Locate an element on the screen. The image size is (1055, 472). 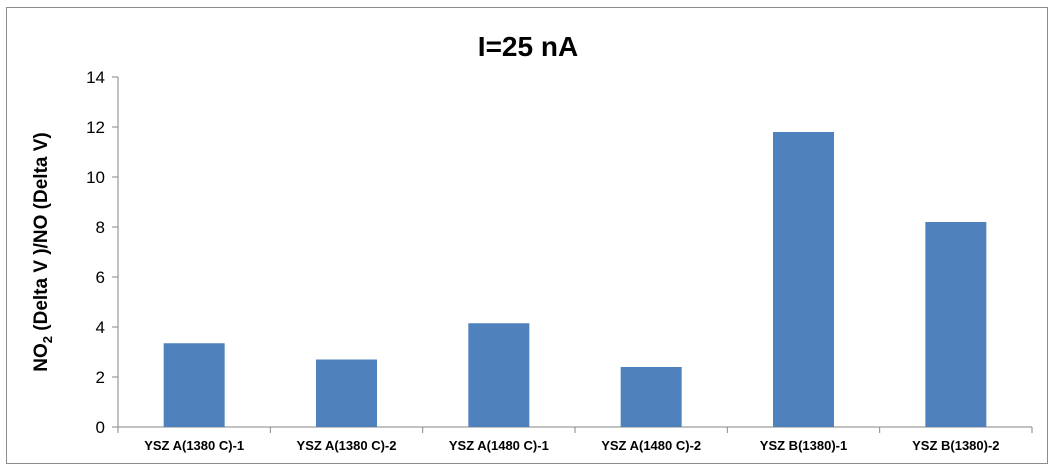
x-tick-label: YSZ A(1380 C)-2 is located at coordinates (347, 445).